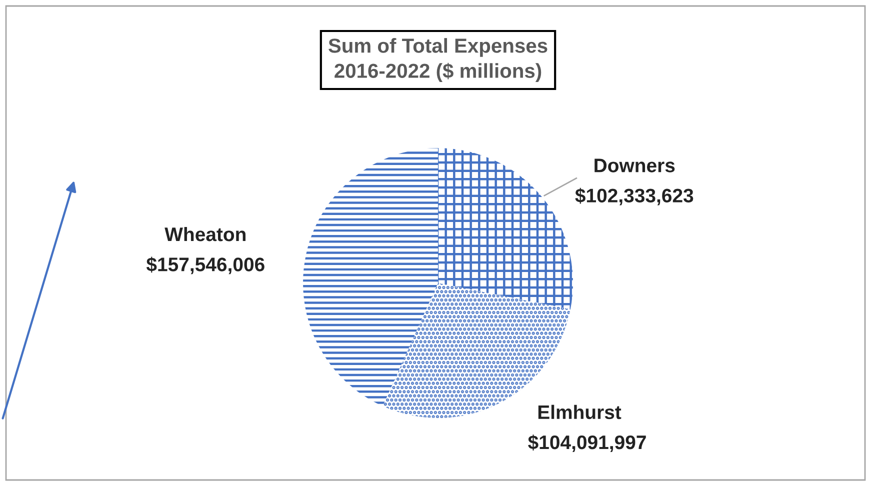  I want to click on data-label: $104,091,997, so click(587, 443).